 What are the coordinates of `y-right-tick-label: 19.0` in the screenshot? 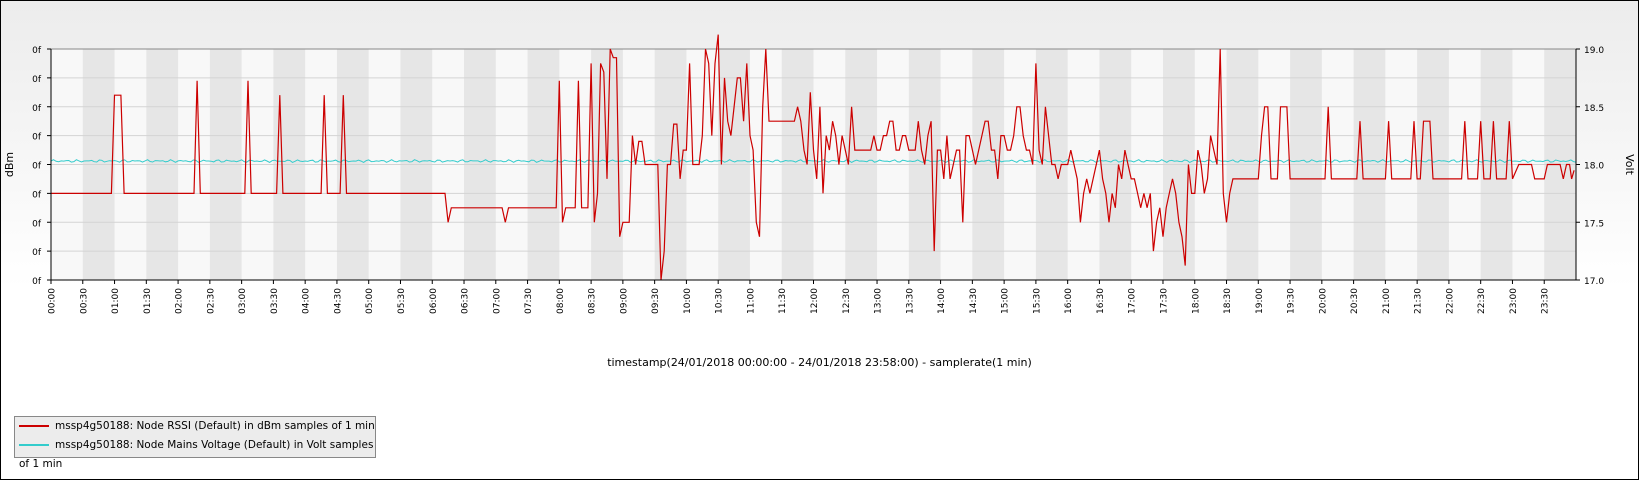 It's located at (1594, 51).